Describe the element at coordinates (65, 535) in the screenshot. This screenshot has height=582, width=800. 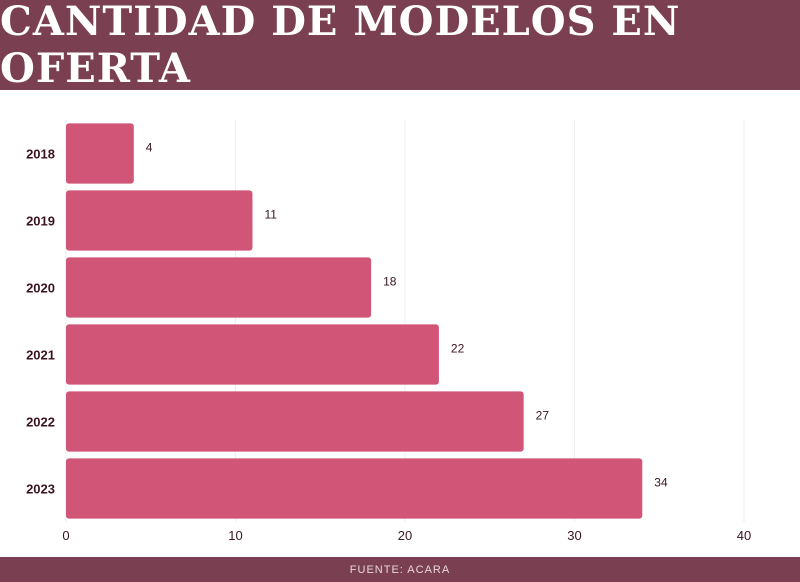
I see `x-tick-label: 0` at that location.